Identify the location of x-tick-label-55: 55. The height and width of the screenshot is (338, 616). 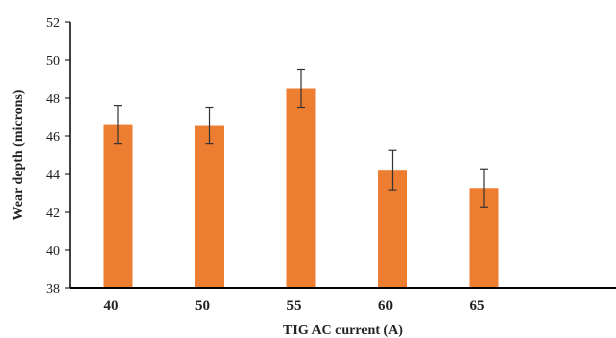
(294, 306).